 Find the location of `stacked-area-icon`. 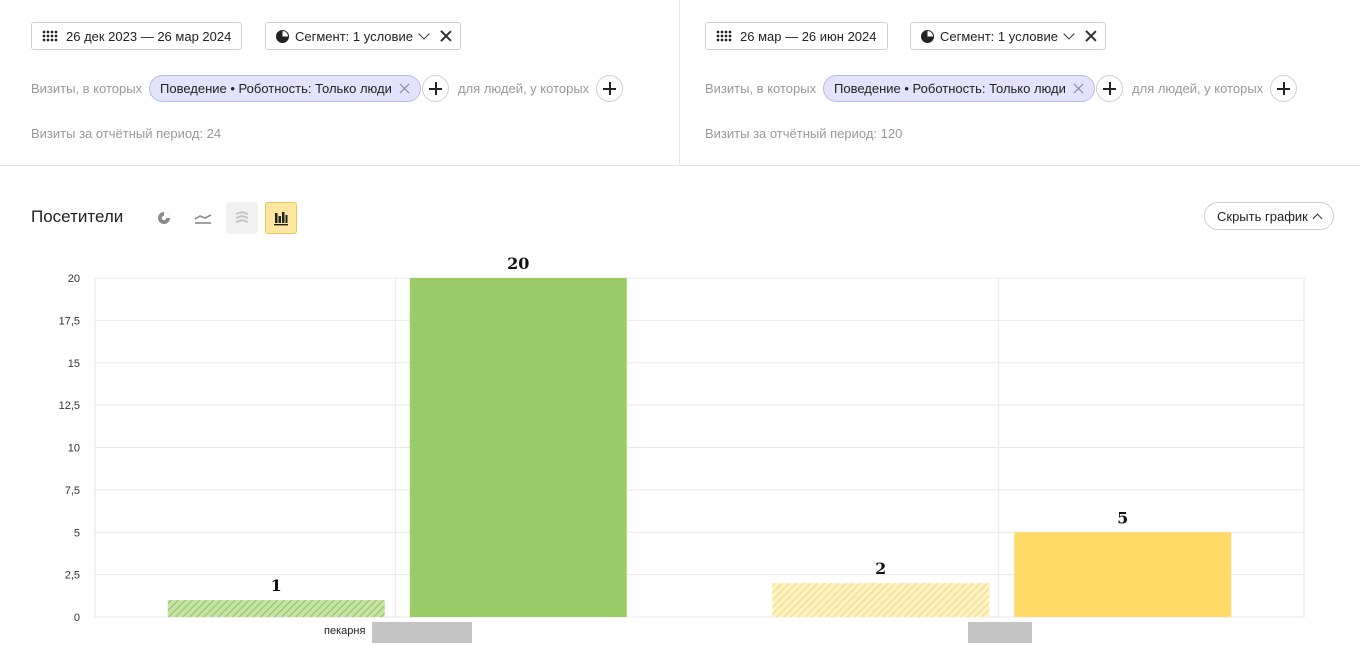

stacked-area-icon is located at coordinates (242, 216).